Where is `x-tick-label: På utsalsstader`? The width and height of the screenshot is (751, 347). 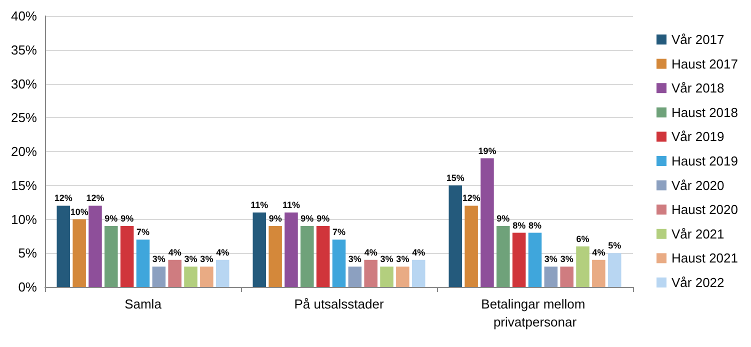 x-tick-label: På utsalsstader is located at coordinates (339, 304).